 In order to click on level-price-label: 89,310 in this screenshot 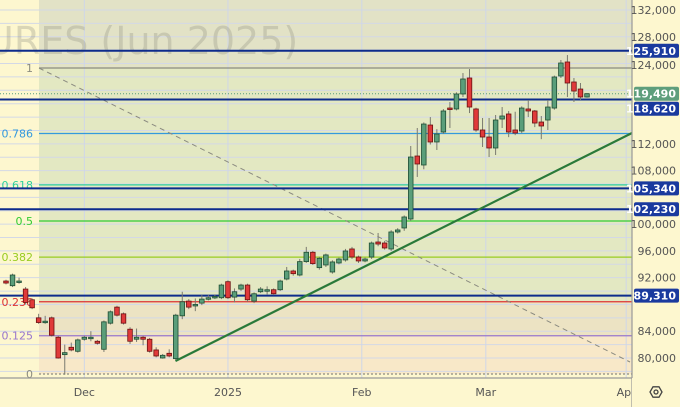, I will do `click(656, 295)`.